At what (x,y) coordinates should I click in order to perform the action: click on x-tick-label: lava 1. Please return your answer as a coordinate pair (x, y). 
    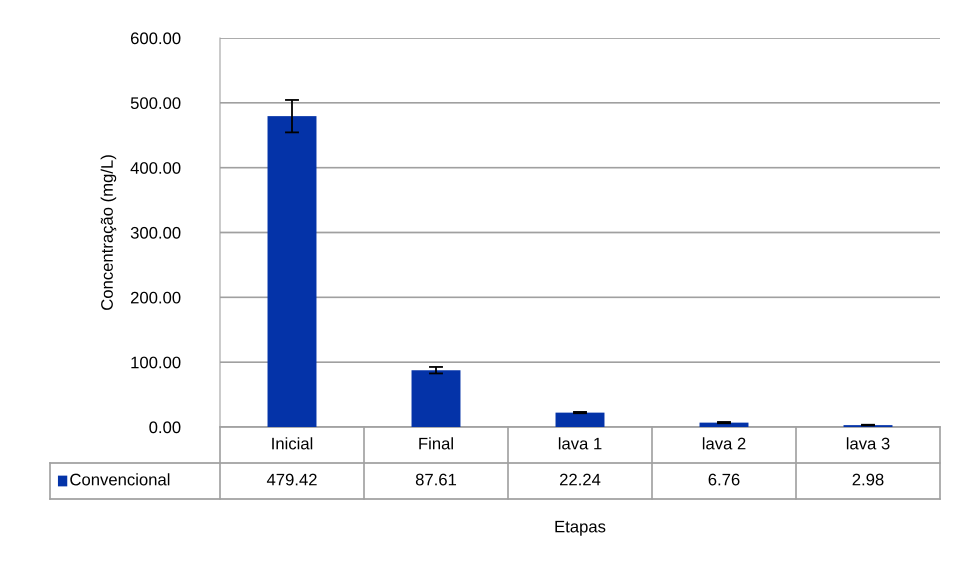
    Looking at the image, I should click on (580, 443).